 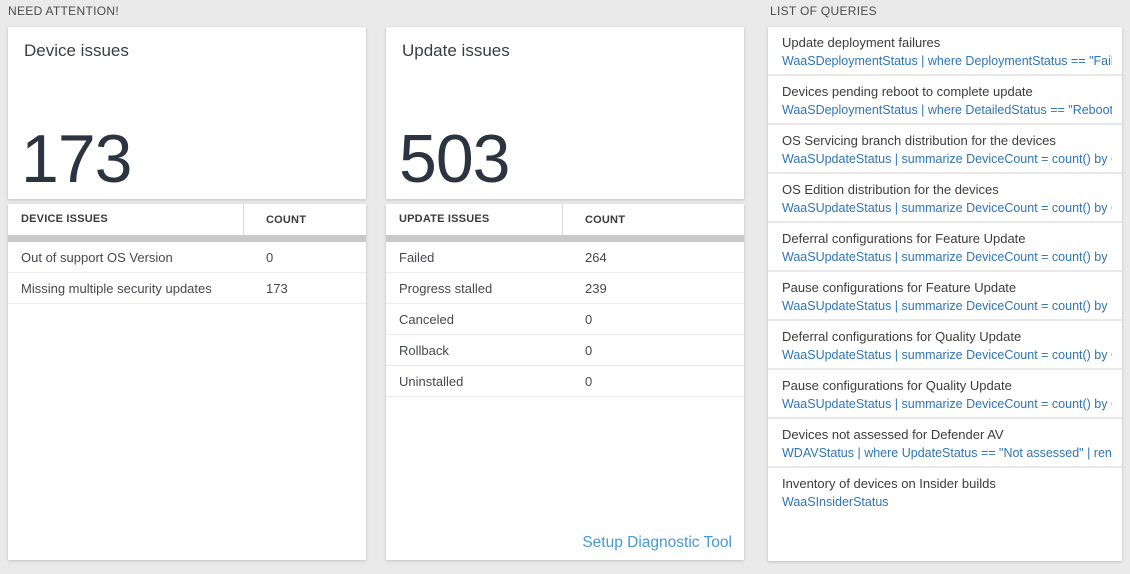 I want to click on table-row: Progress stalled 239, so click(x=565, y=288).